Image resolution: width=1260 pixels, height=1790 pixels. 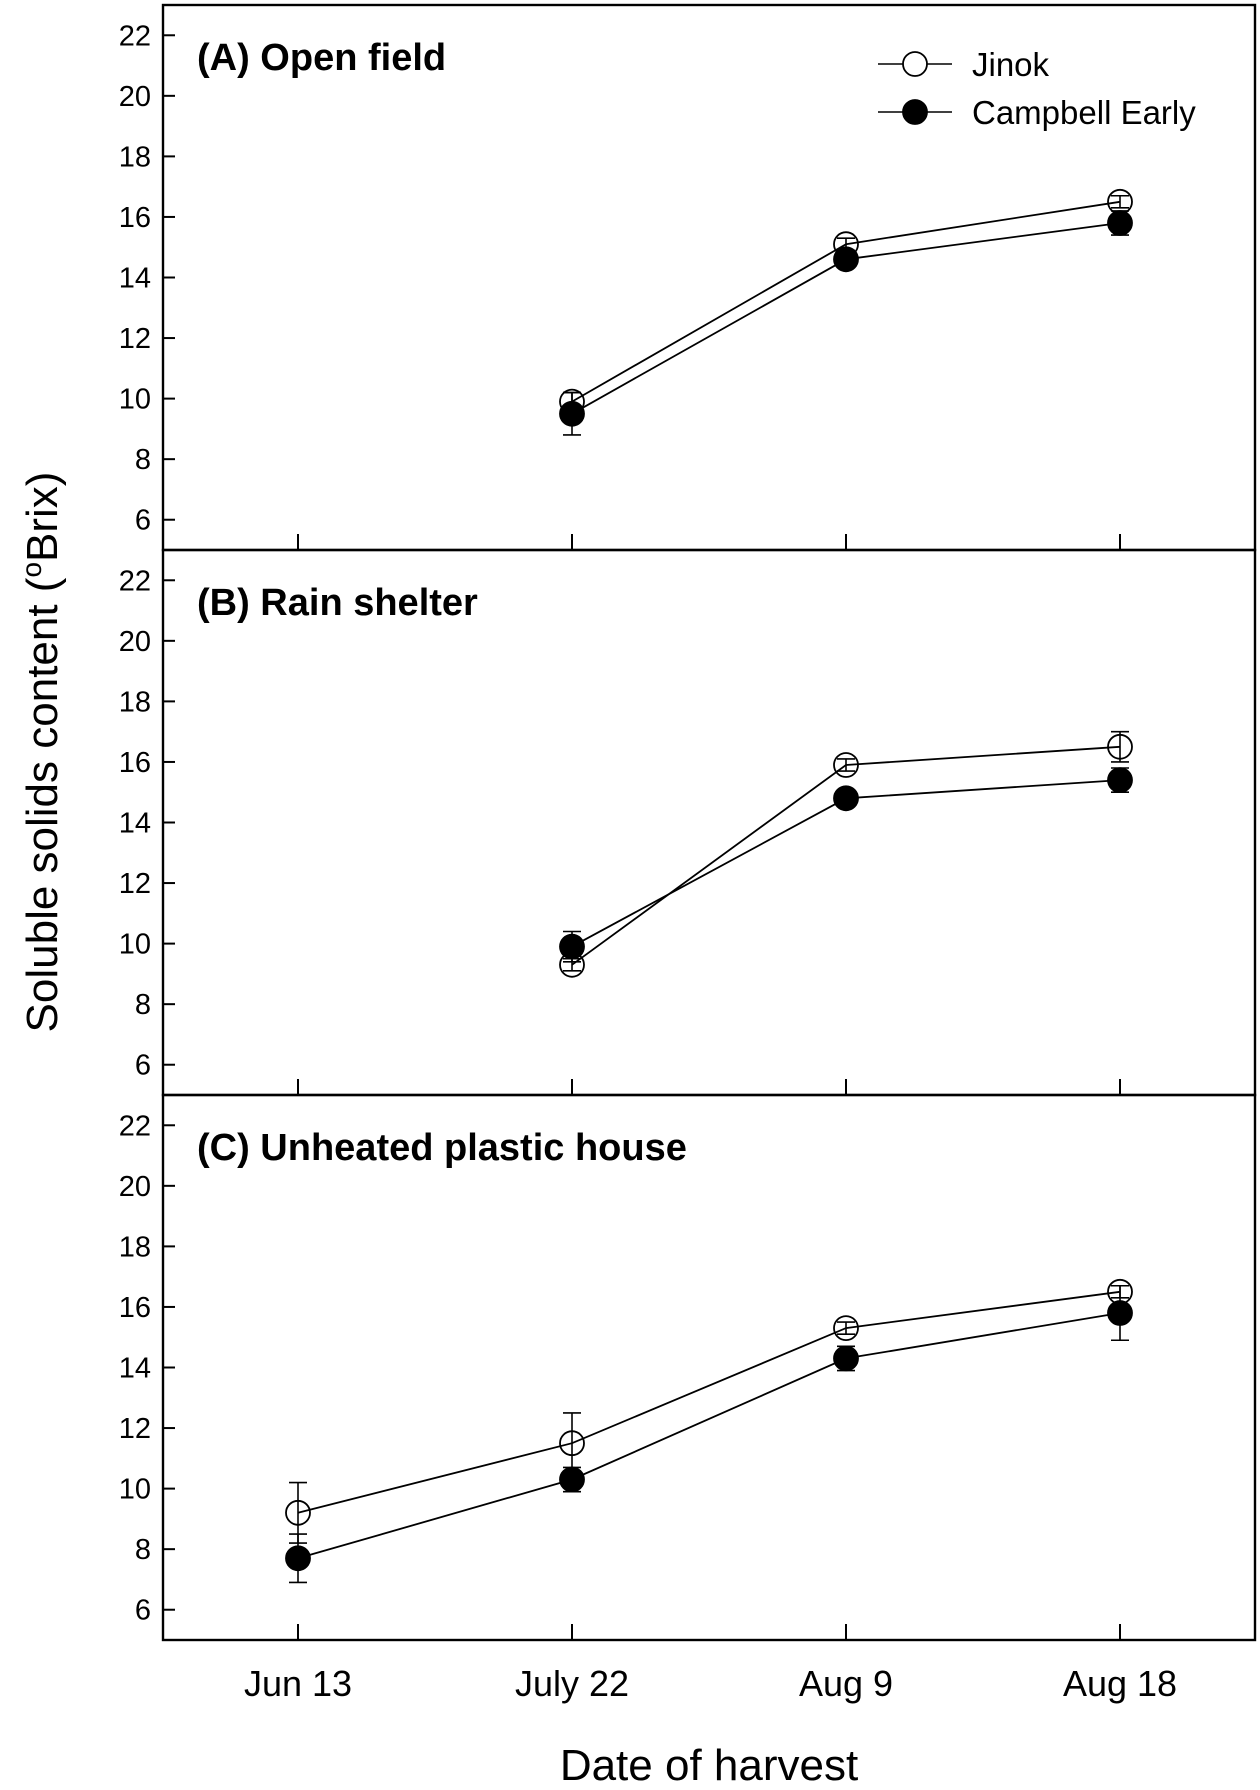 I want to click on panel-title: (A) Open field, so click(x=321, y=58).